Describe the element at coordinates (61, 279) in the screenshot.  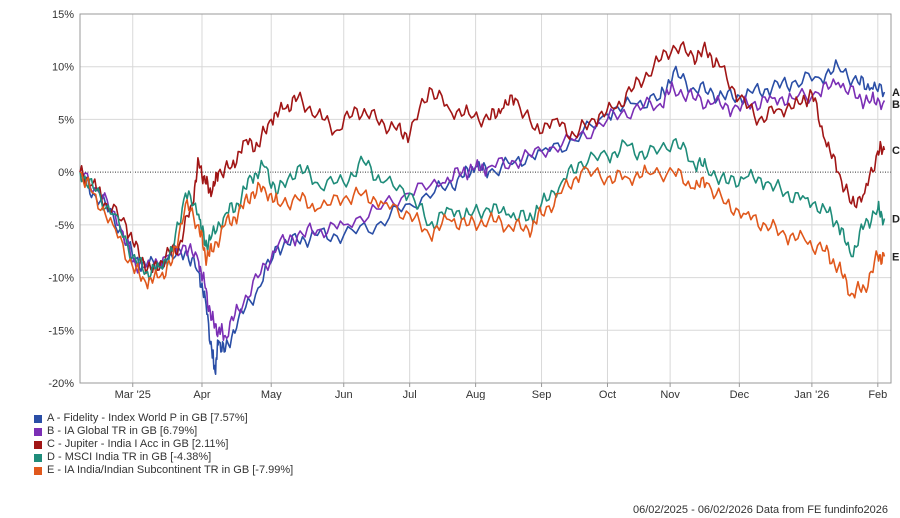
I see `y-tick-label: -10%` at that location.